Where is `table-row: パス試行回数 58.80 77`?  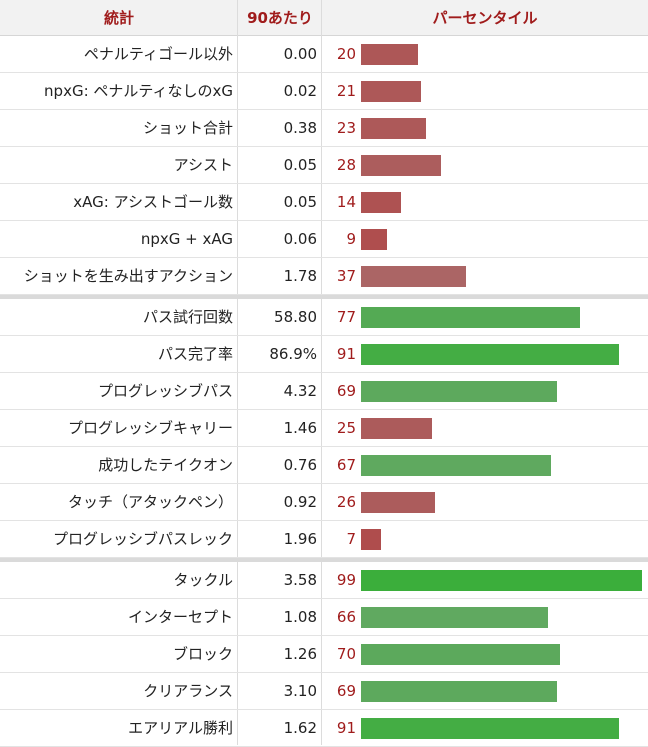 table-row: パス試行回数 58.80 77 is located at coordinates (324, 317).